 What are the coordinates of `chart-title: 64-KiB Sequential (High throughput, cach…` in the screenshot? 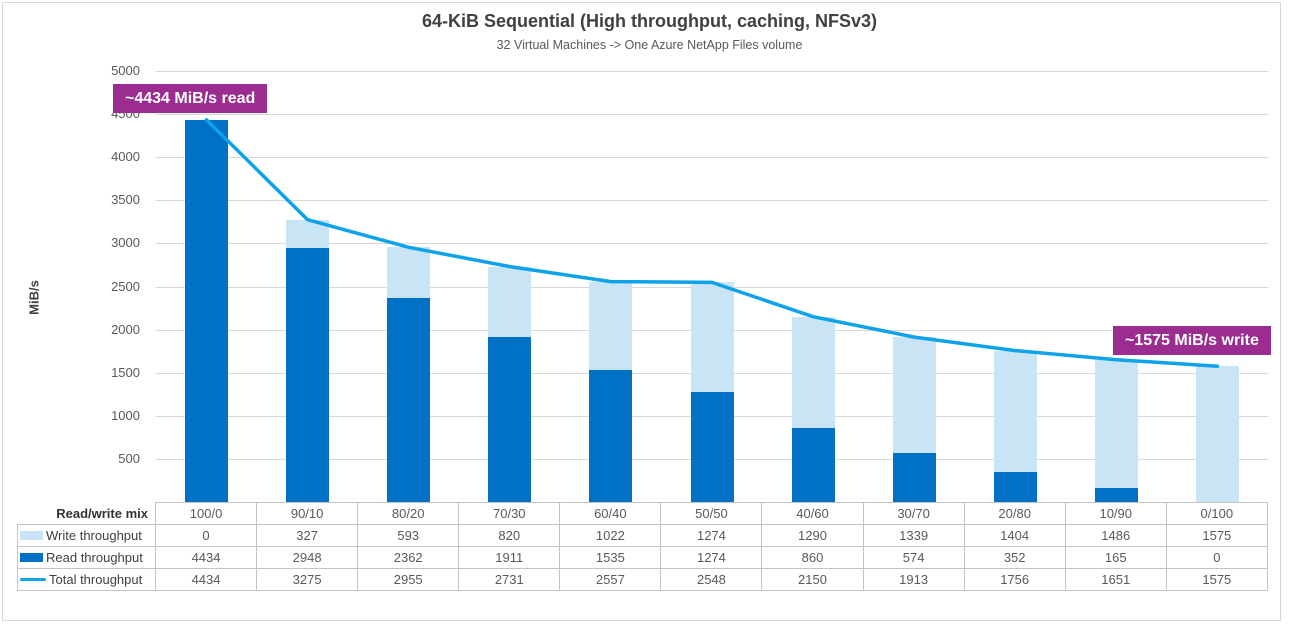 It's located at (649, 21).